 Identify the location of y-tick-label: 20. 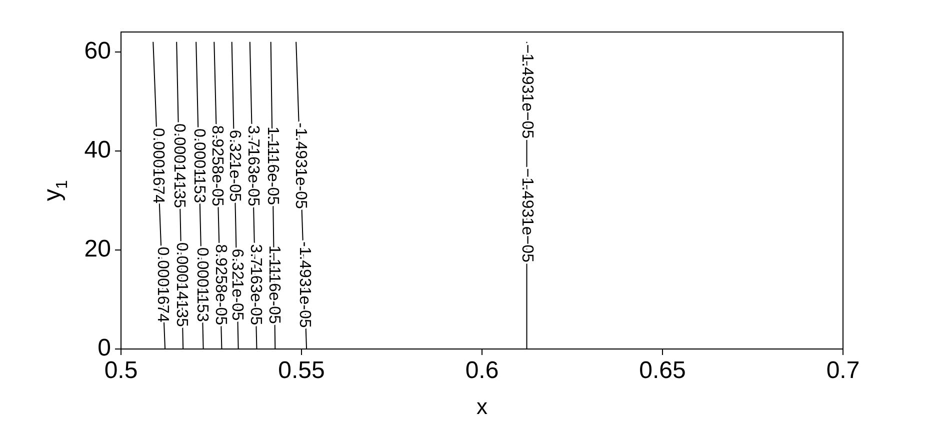
(97, 249).